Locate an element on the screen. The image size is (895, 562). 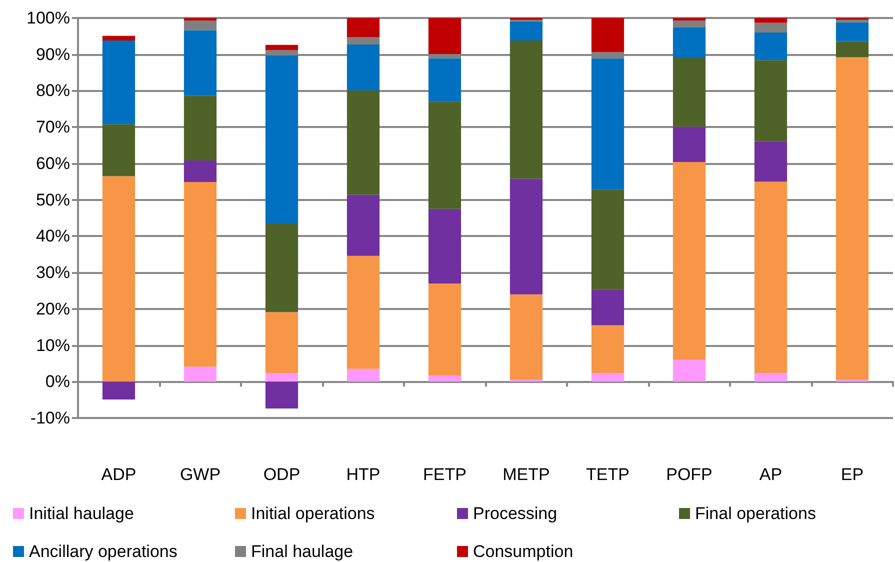
legend-label: Processing is located at coordinates (515, 513).